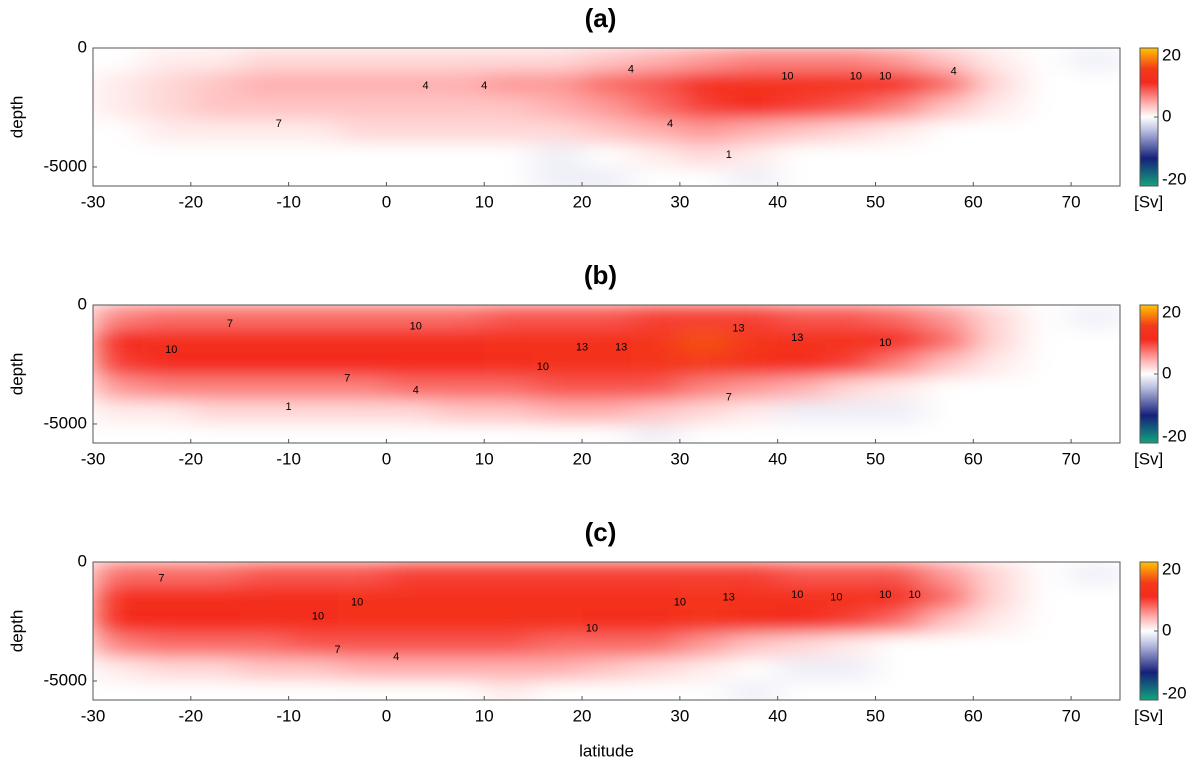  What do you see at coordinates (191, 458) in the screenshot?
I see `x-tick-label: -20` at bounding box center [191, 458].